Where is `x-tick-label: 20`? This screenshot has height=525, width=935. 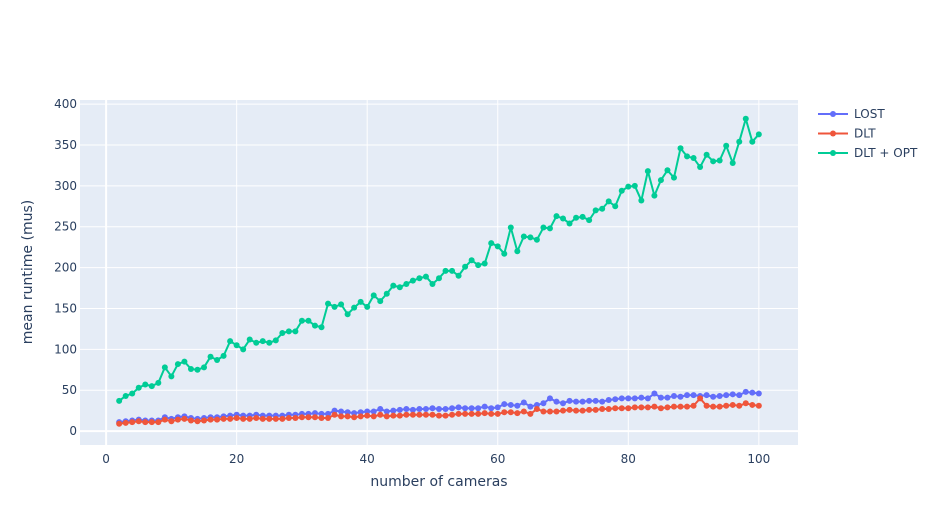 x-tick-label: 20 is located at coordinates (236, 459).